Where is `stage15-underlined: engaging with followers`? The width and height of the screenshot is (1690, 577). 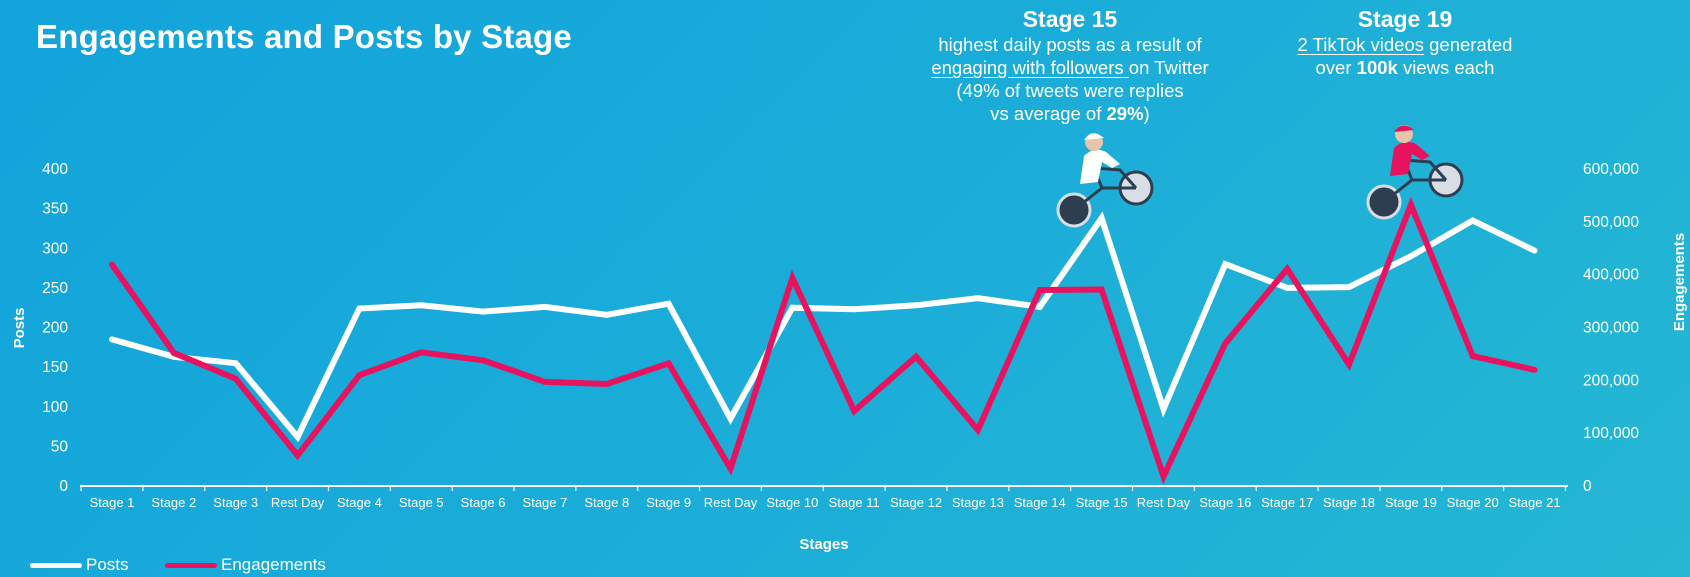
stage15-underlined: engaging with followers is located at coordinates (1030, 67).